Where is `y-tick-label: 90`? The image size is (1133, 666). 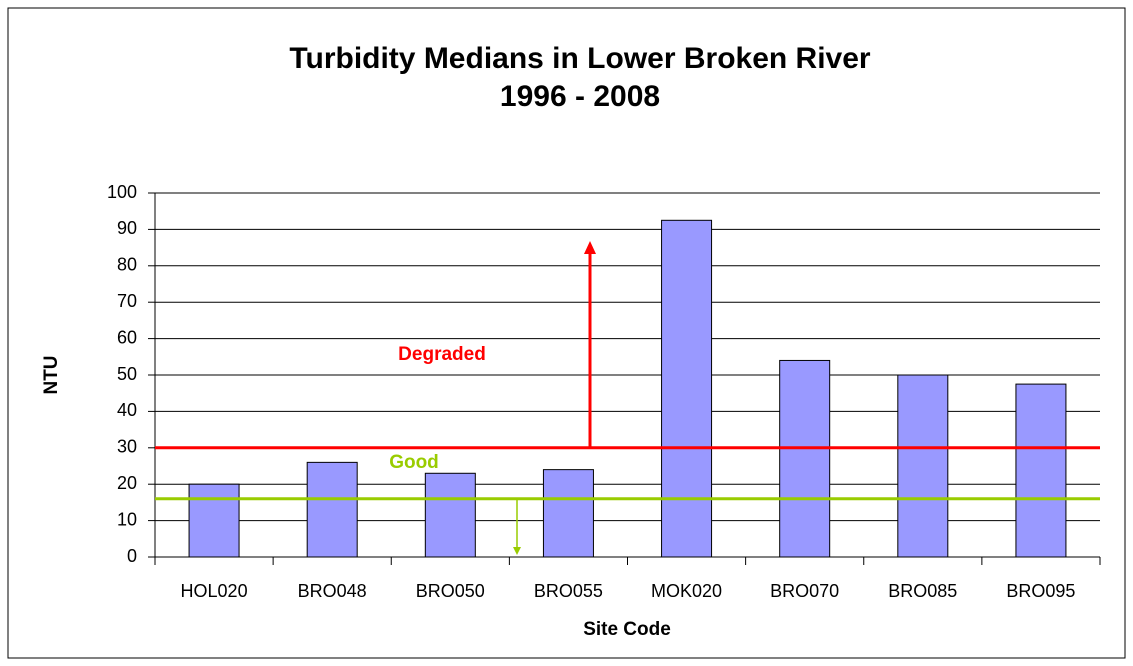 y-tick-label: 90 is located at coordinates (127, 228).